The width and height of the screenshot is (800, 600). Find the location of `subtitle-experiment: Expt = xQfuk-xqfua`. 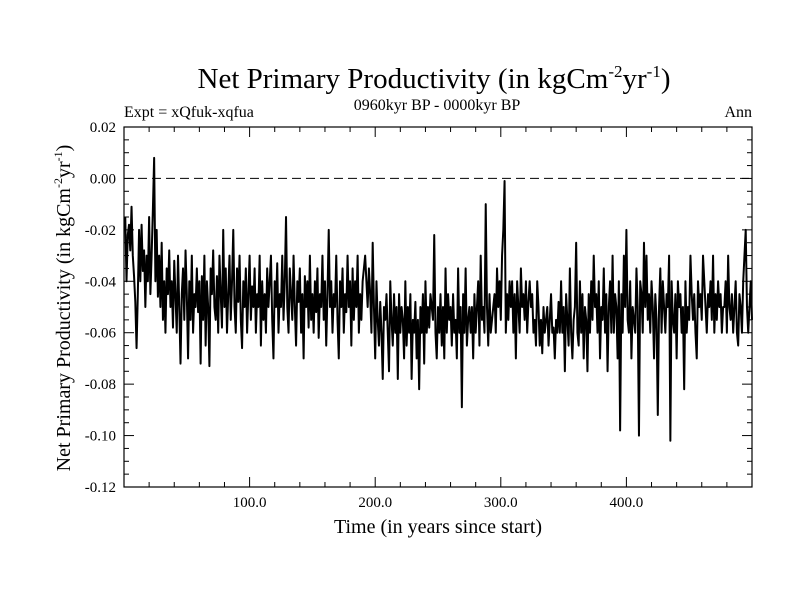

subtitle-experiment: Expt = xQfuk-xqfua is located at coordinates (189, 112).